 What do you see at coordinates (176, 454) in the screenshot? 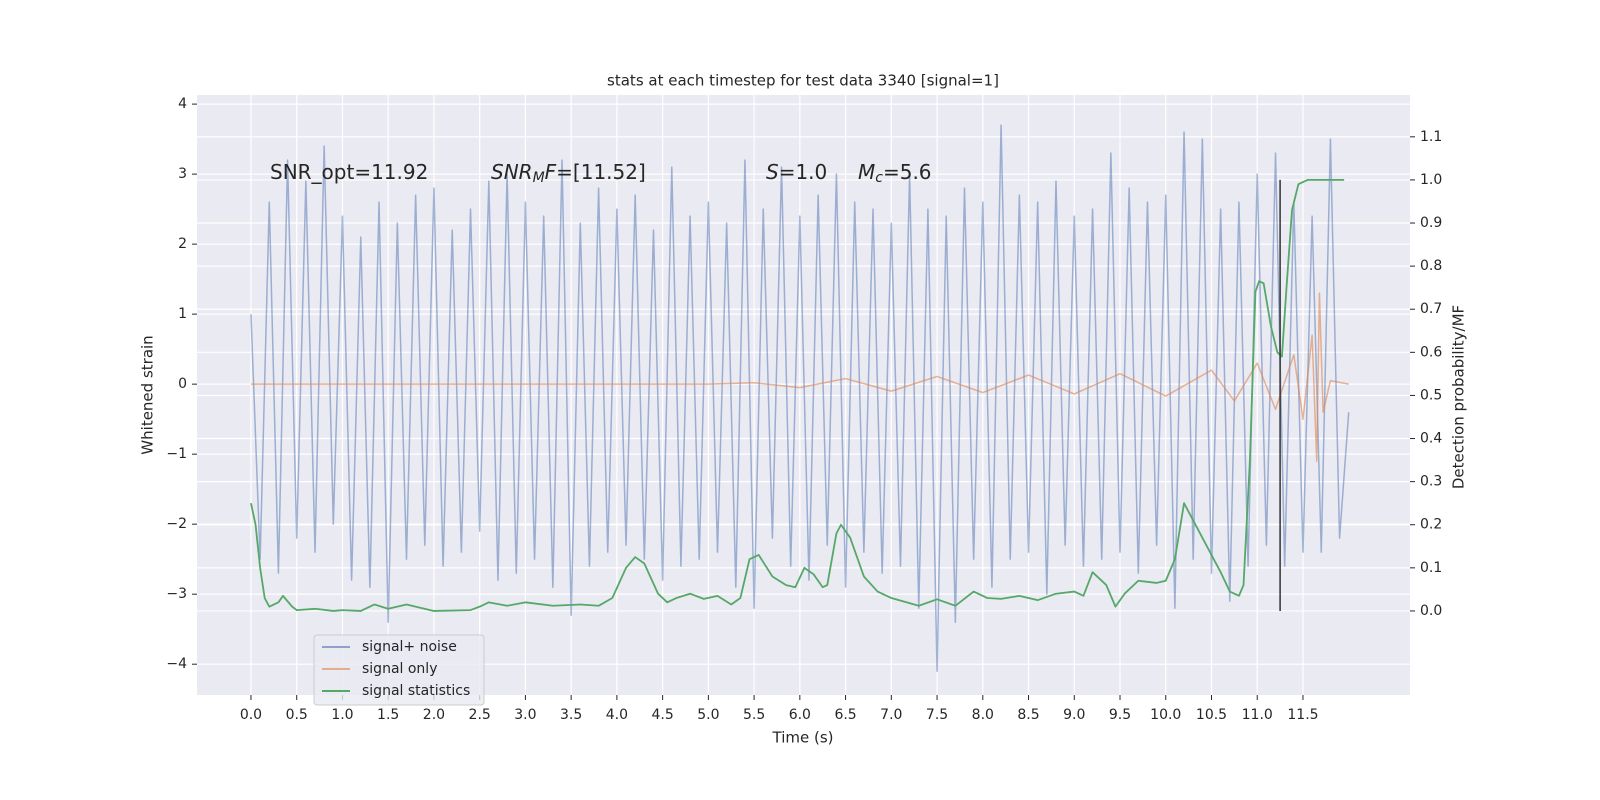
I see `y-tick-label: −1` at bounding box center [176, 454].